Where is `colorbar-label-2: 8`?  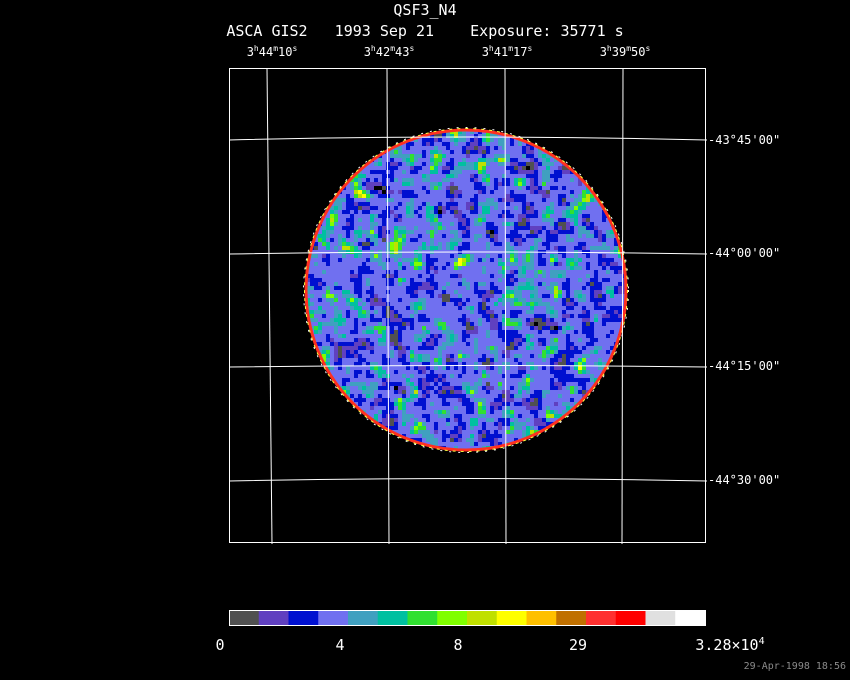 colorbar-label-2: 8 is located at coordinates (458, 645).